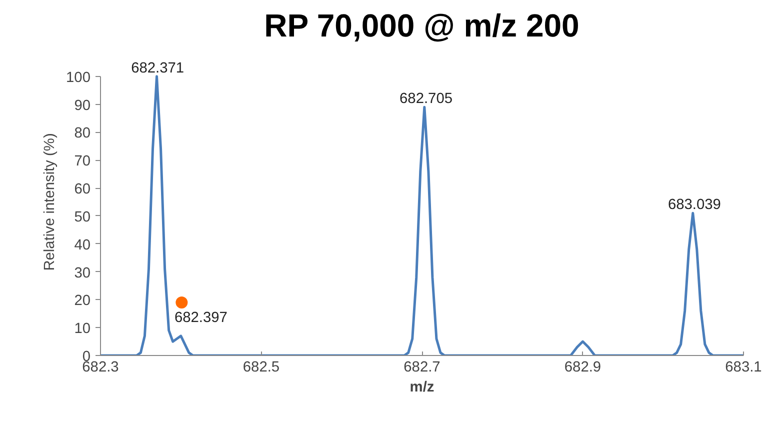 The image size is (771, 435). What do you see at coordinates (50, 202) in the screenshot?
I see `y-axis-title: Relative intensity (%)` at bounding box center [50, 202].